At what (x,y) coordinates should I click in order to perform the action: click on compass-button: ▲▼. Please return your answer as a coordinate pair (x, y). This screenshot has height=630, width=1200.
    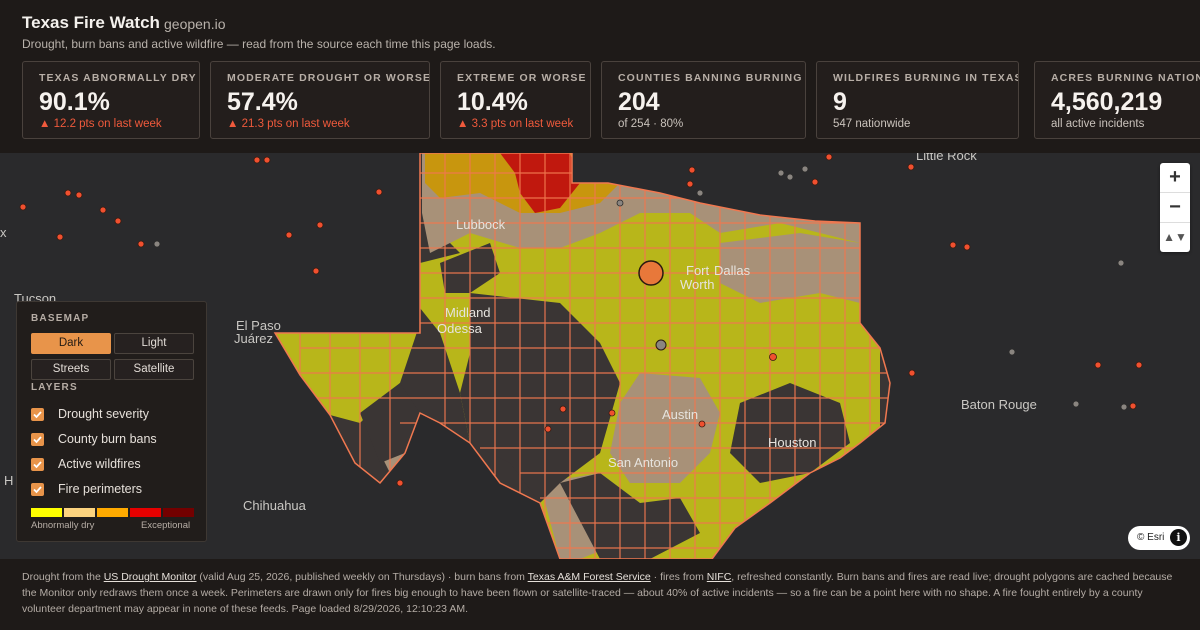
    Looking at the image, I should click on (1175, 237).